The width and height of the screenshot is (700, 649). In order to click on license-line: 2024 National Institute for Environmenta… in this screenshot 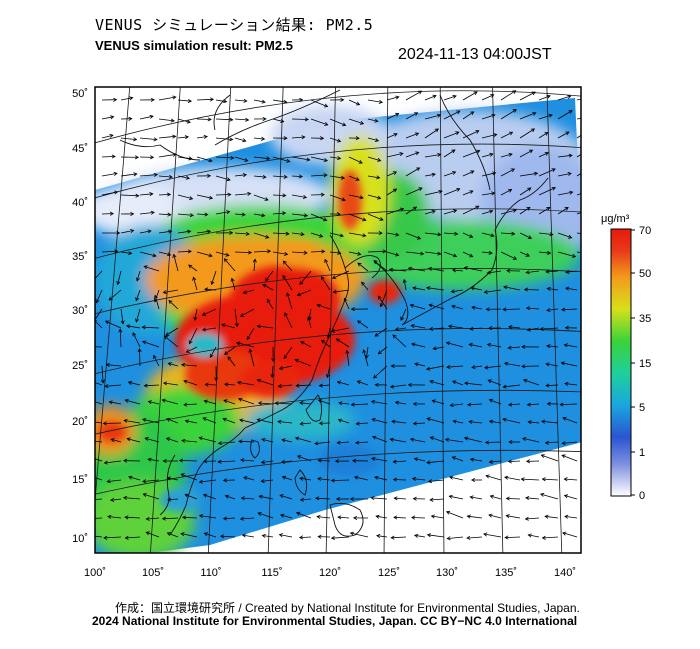, I will do `click(335, 621)`.